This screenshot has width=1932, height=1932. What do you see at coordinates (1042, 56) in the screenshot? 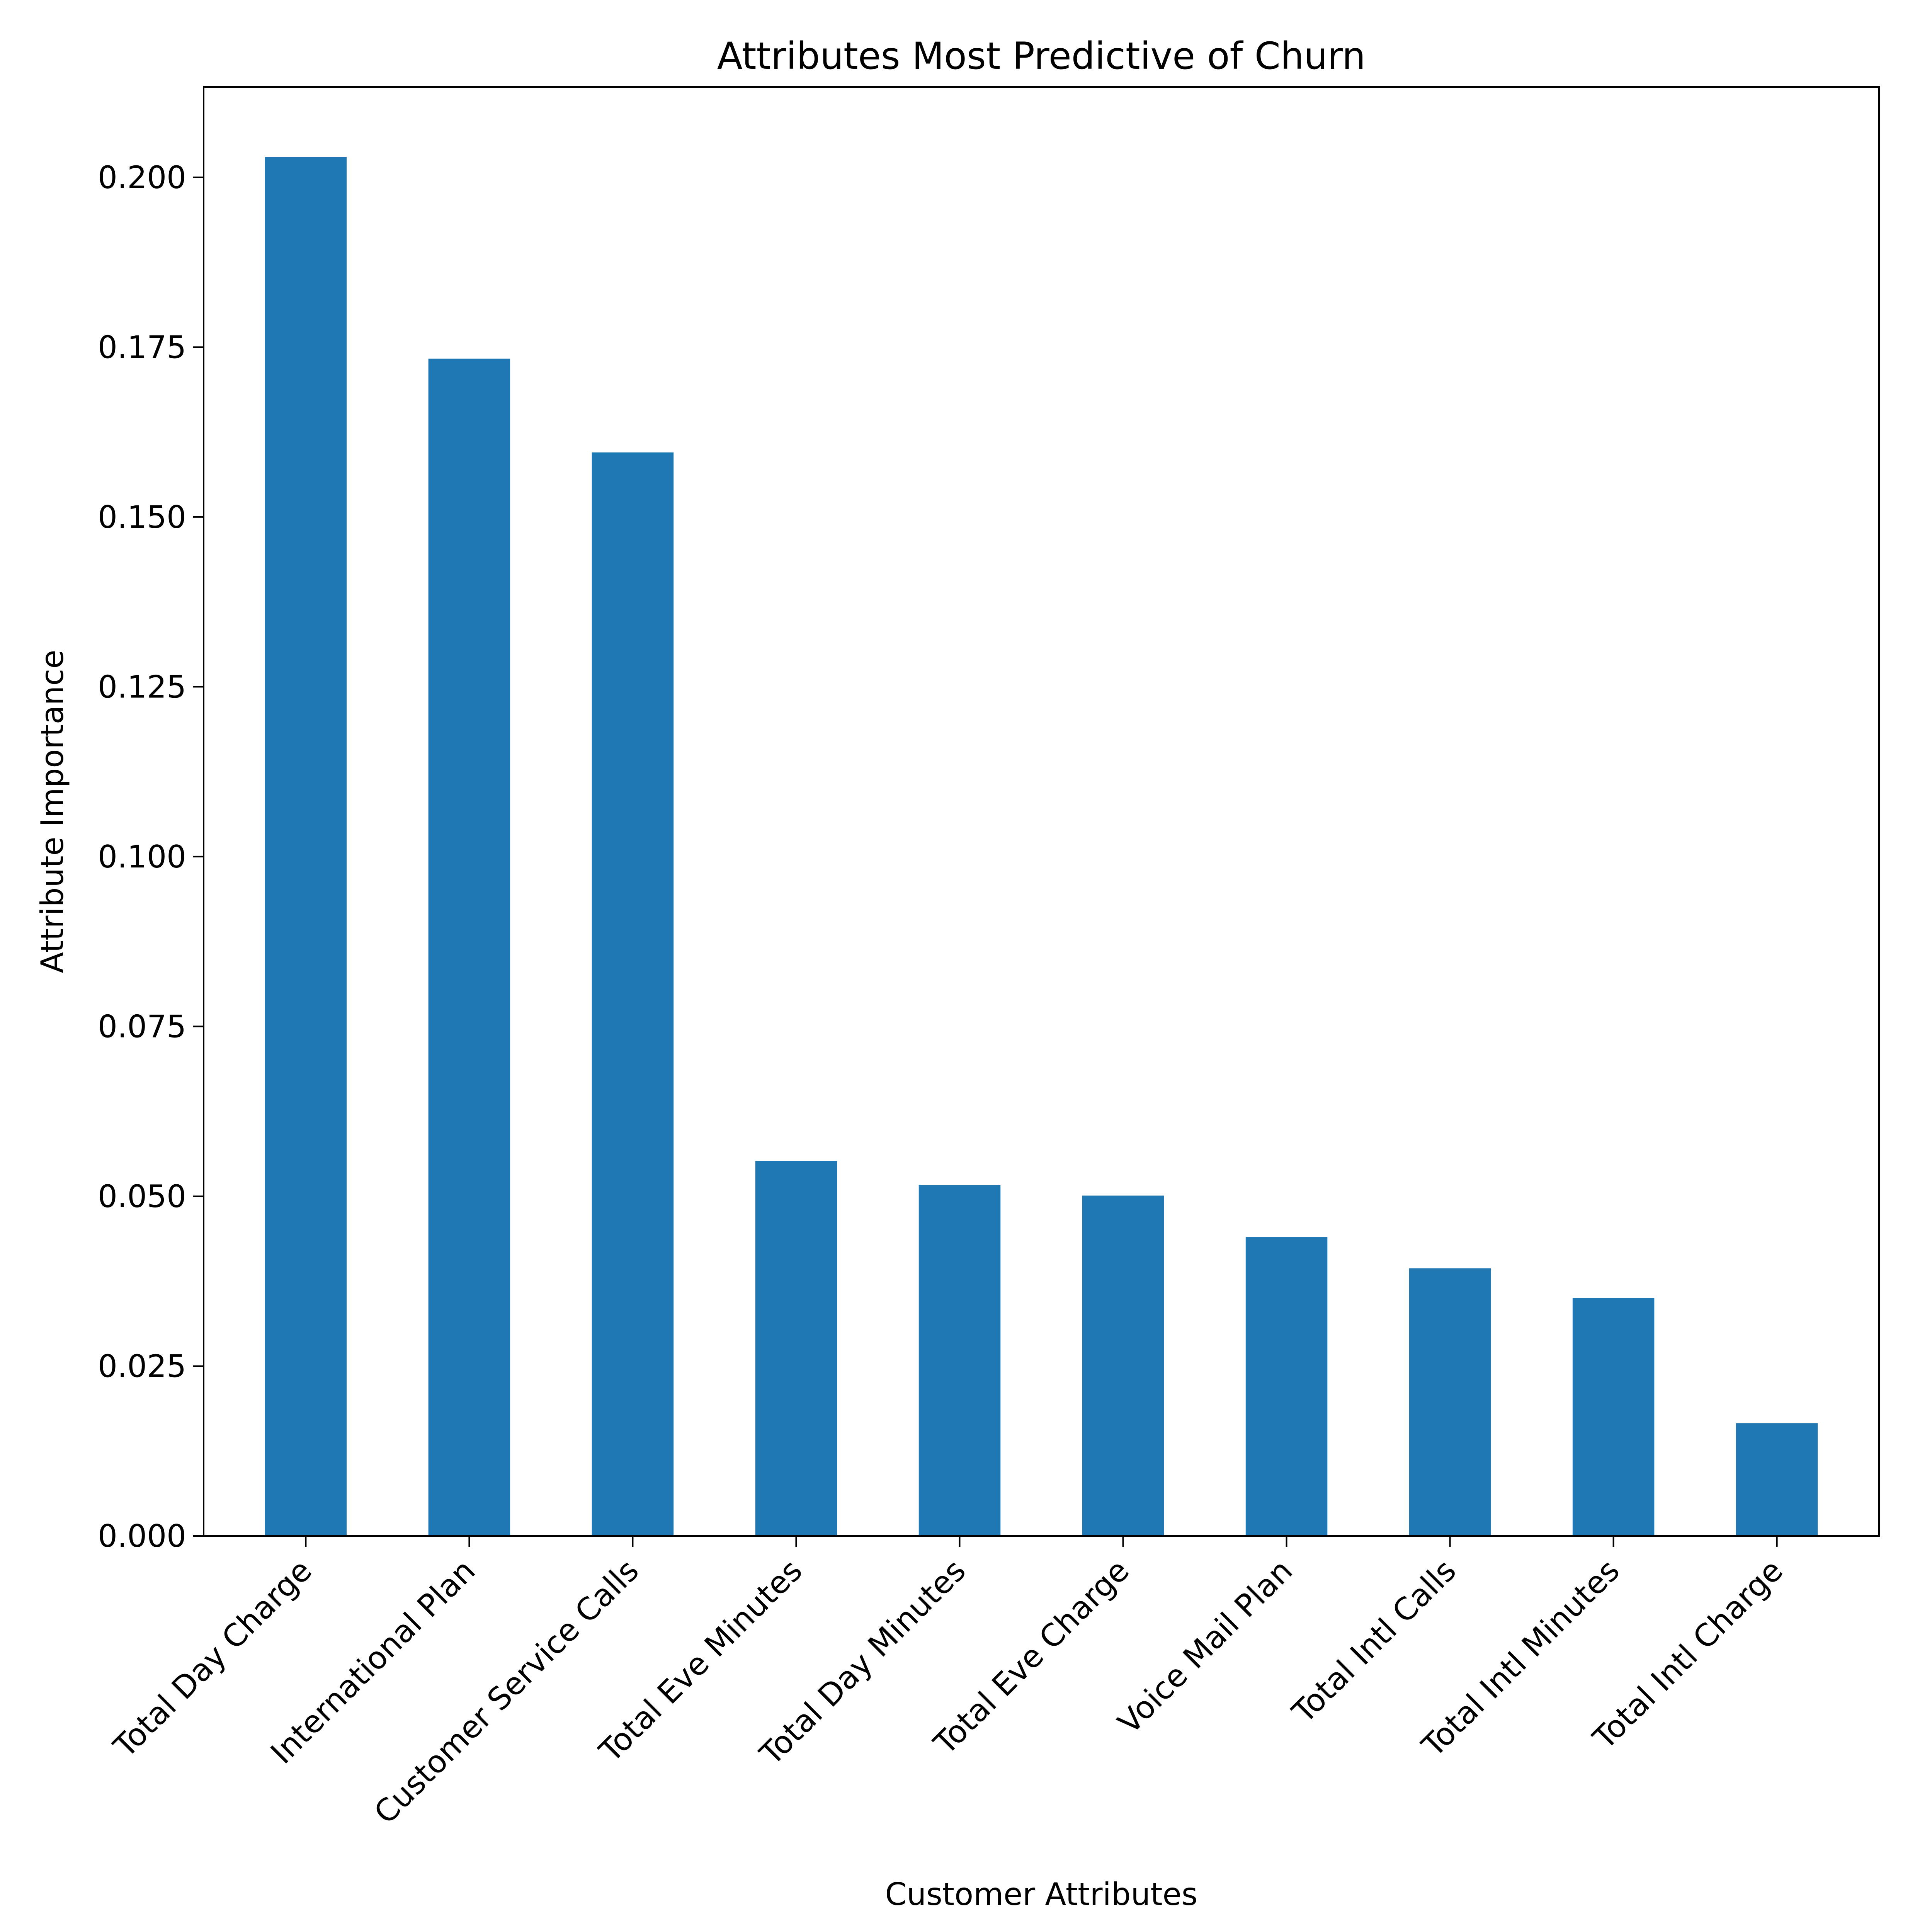
I see `chart-title: Attributes Most Predictive of Churn` at bounding box center [1042, 56].